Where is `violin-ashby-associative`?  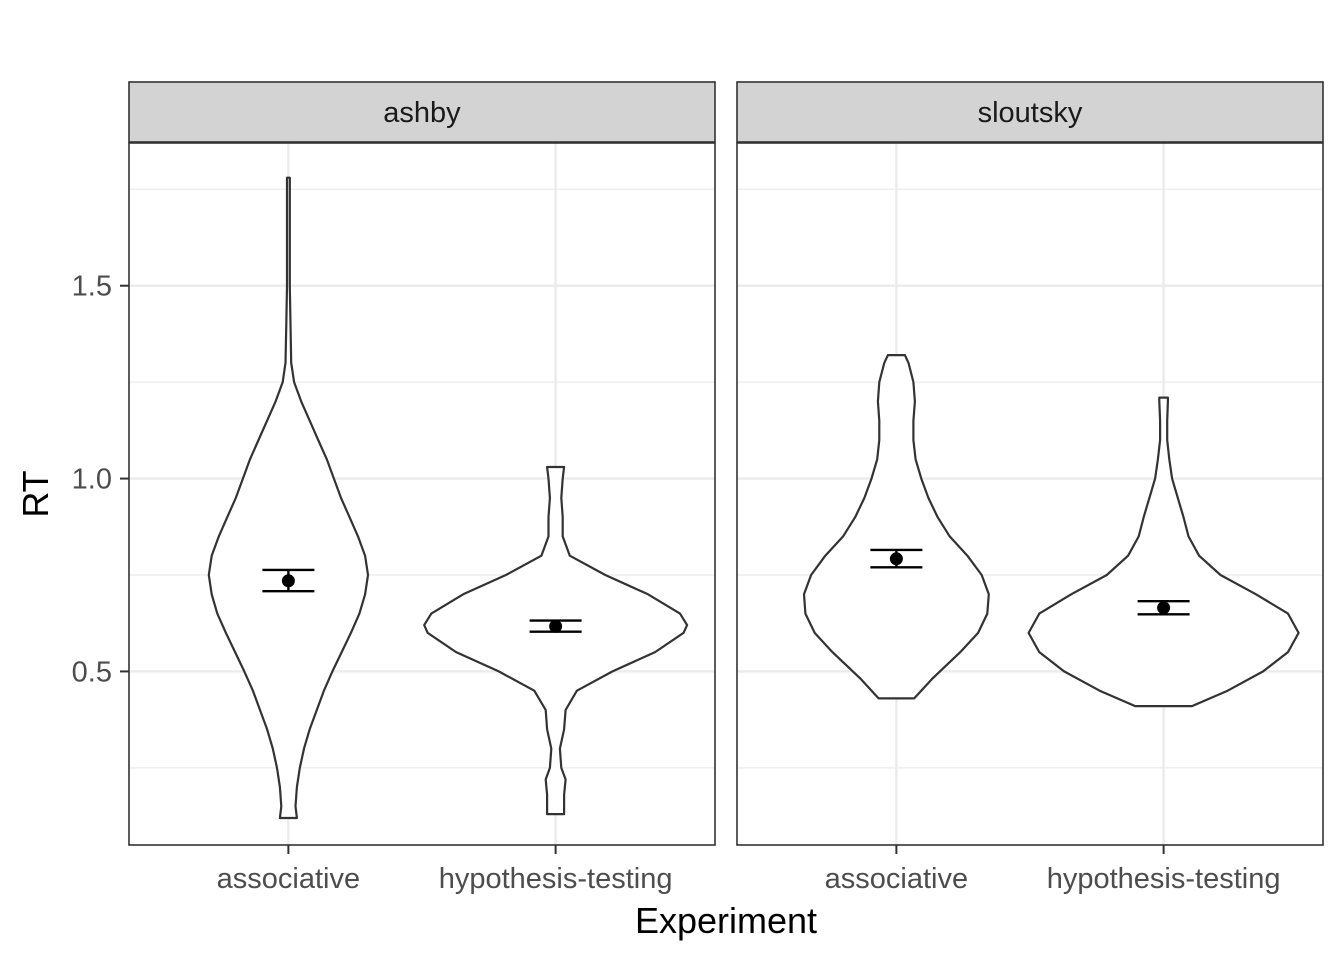
violin-ashby-associative is located at coordinates (288, 498).